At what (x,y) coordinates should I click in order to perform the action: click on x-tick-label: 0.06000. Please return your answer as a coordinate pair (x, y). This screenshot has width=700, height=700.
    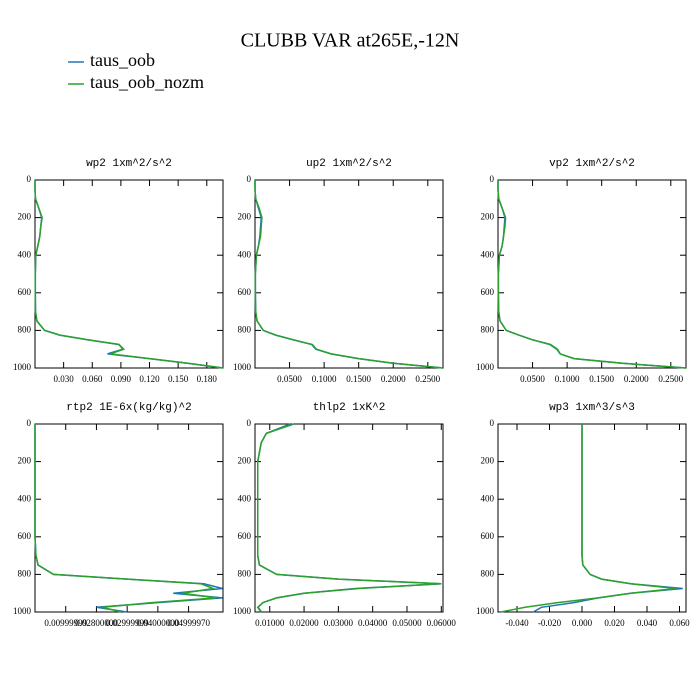
    Looking at the image, I should click on (442, 623).